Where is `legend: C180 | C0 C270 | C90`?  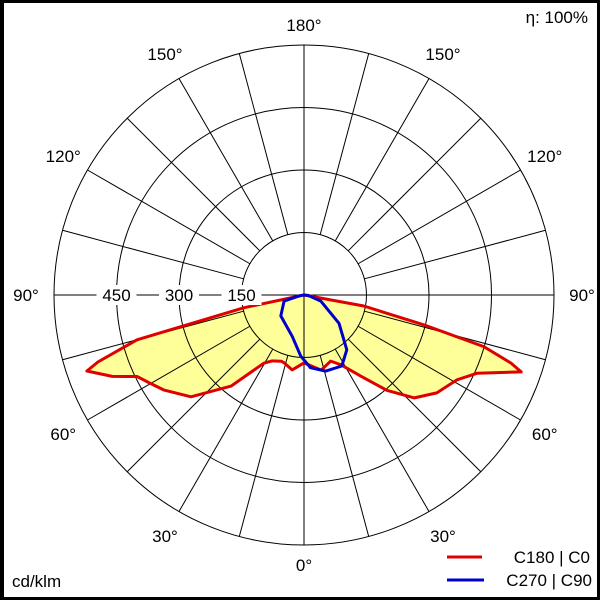 legend: C180 | C0 C270 | C90 is located at coordinates (519, 569).